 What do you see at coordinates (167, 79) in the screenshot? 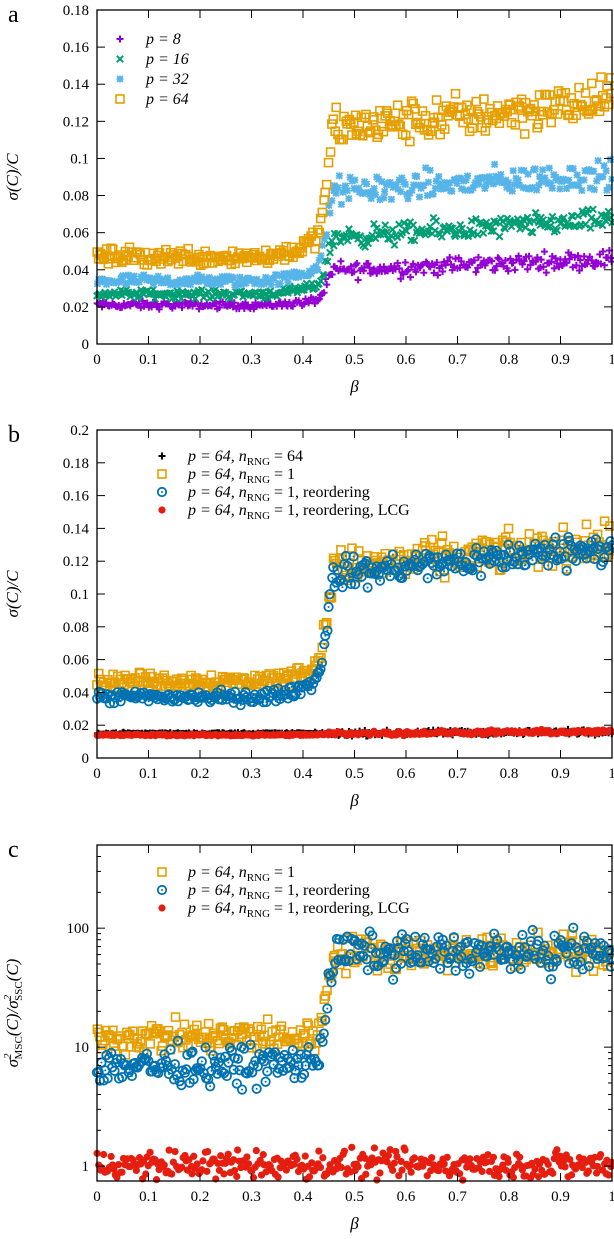
I see `legend-label: p = 32` at bounding box center [167, 79].